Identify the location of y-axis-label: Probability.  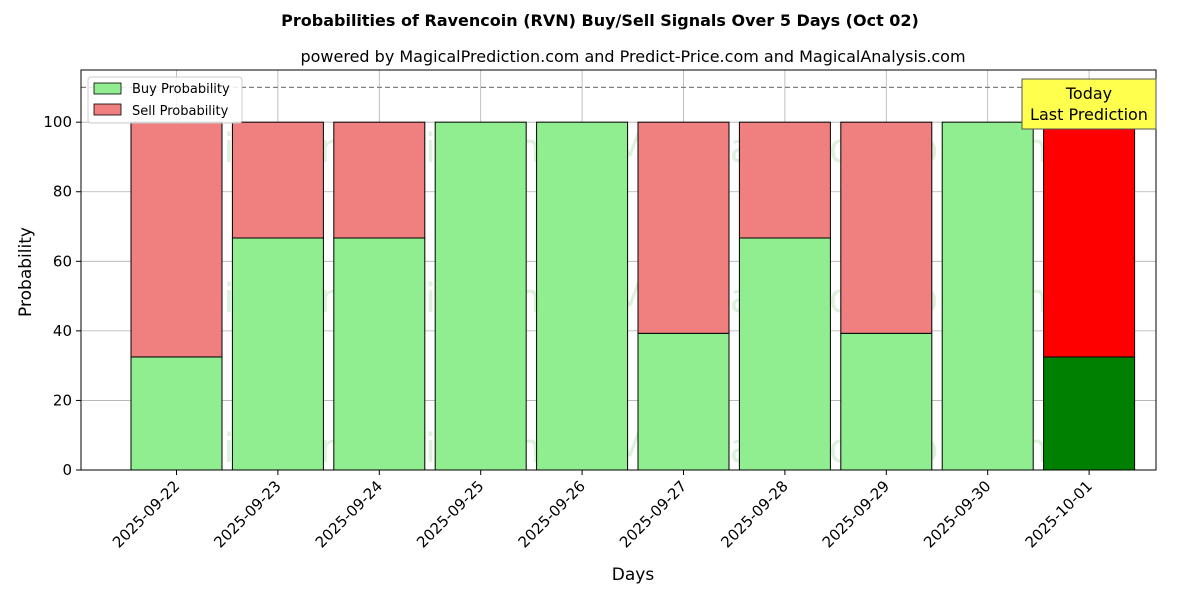
(26, 272).